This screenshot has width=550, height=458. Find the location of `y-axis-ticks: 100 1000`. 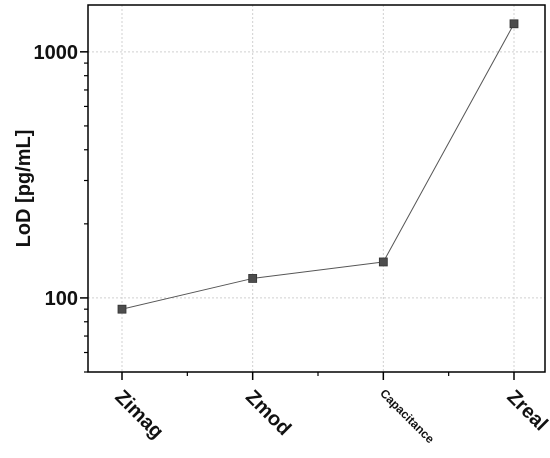

y-axis-ticks: 100 1000 is located at coordinates (61, 207).